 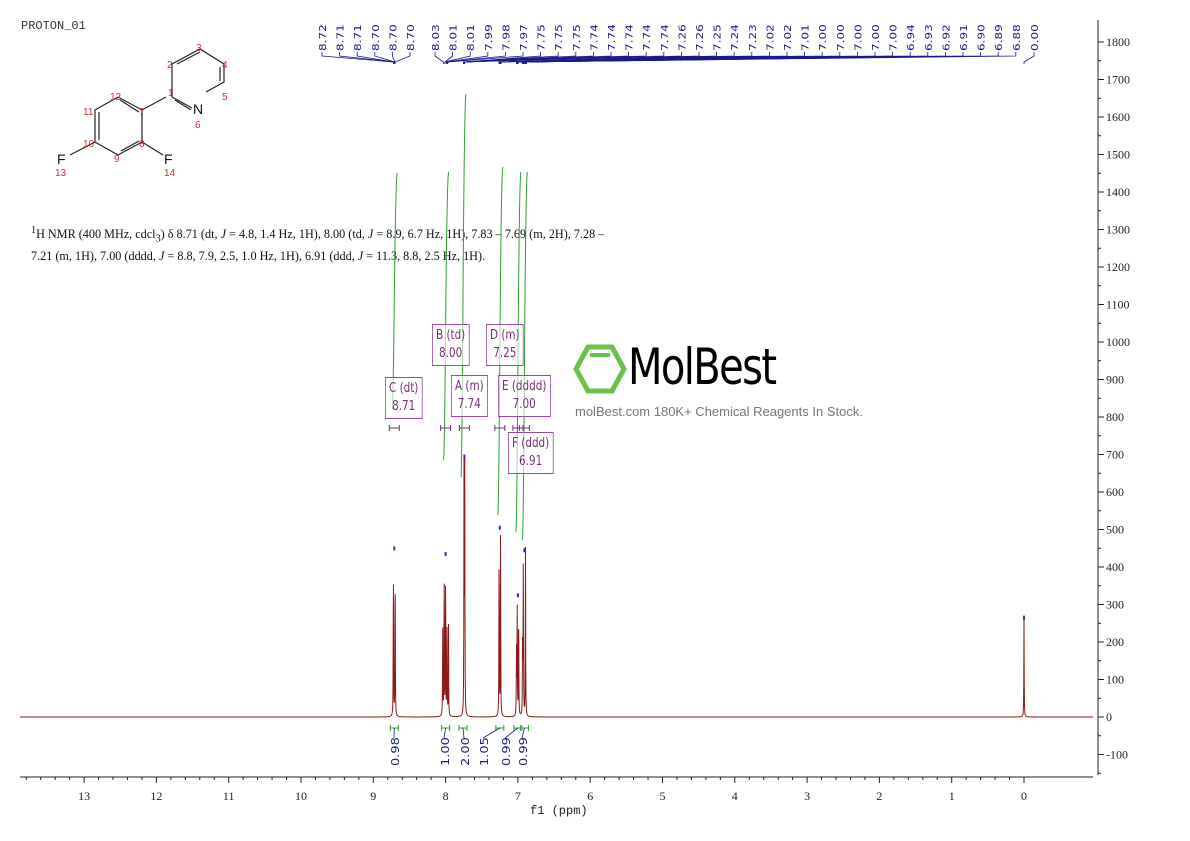 What do you see at coordinates (61, 173) in the screenshot?
I see `atom-label: 13` at bounding box center [61, 173].